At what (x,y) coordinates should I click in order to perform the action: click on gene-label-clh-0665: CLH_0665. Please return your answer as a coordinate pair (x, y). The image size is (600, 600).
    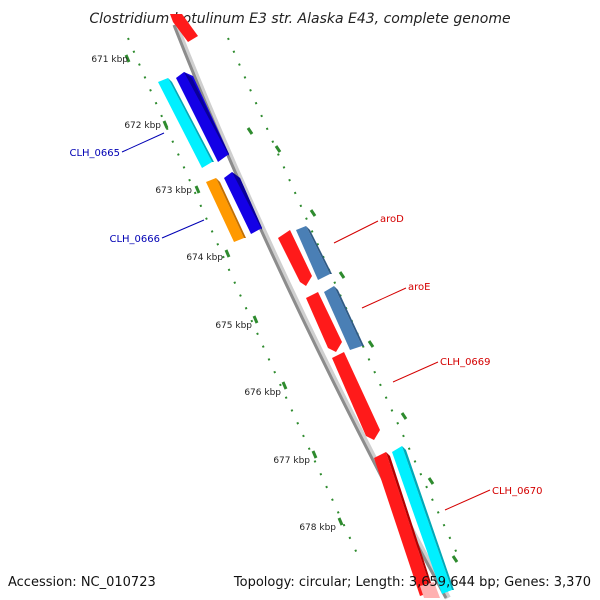
    Looking at the image, I should click on (94, 153).